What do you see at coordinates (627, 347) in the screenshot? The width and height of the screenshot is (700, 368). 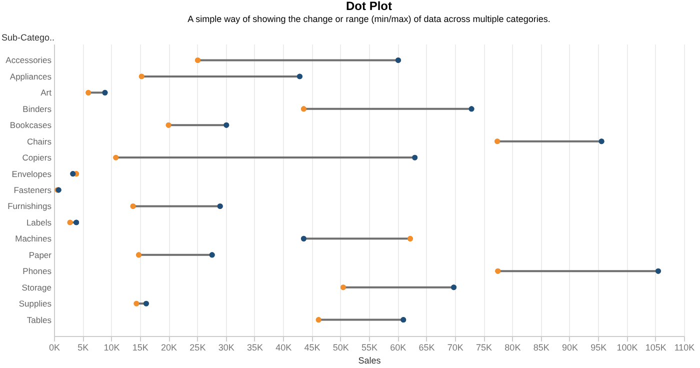 I see `x-tick-label: 100K` at bounding box center [627, 347].